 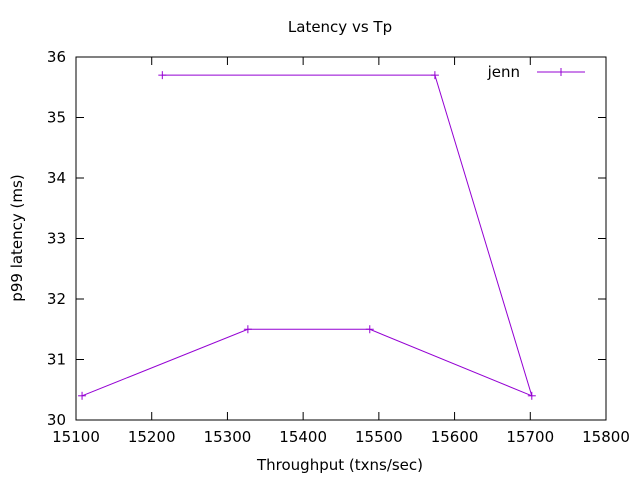 What do you see at coordinates (56, 299) in the screenshot?
I see `y-tick-label: 32` at bounding box center [56, 299].